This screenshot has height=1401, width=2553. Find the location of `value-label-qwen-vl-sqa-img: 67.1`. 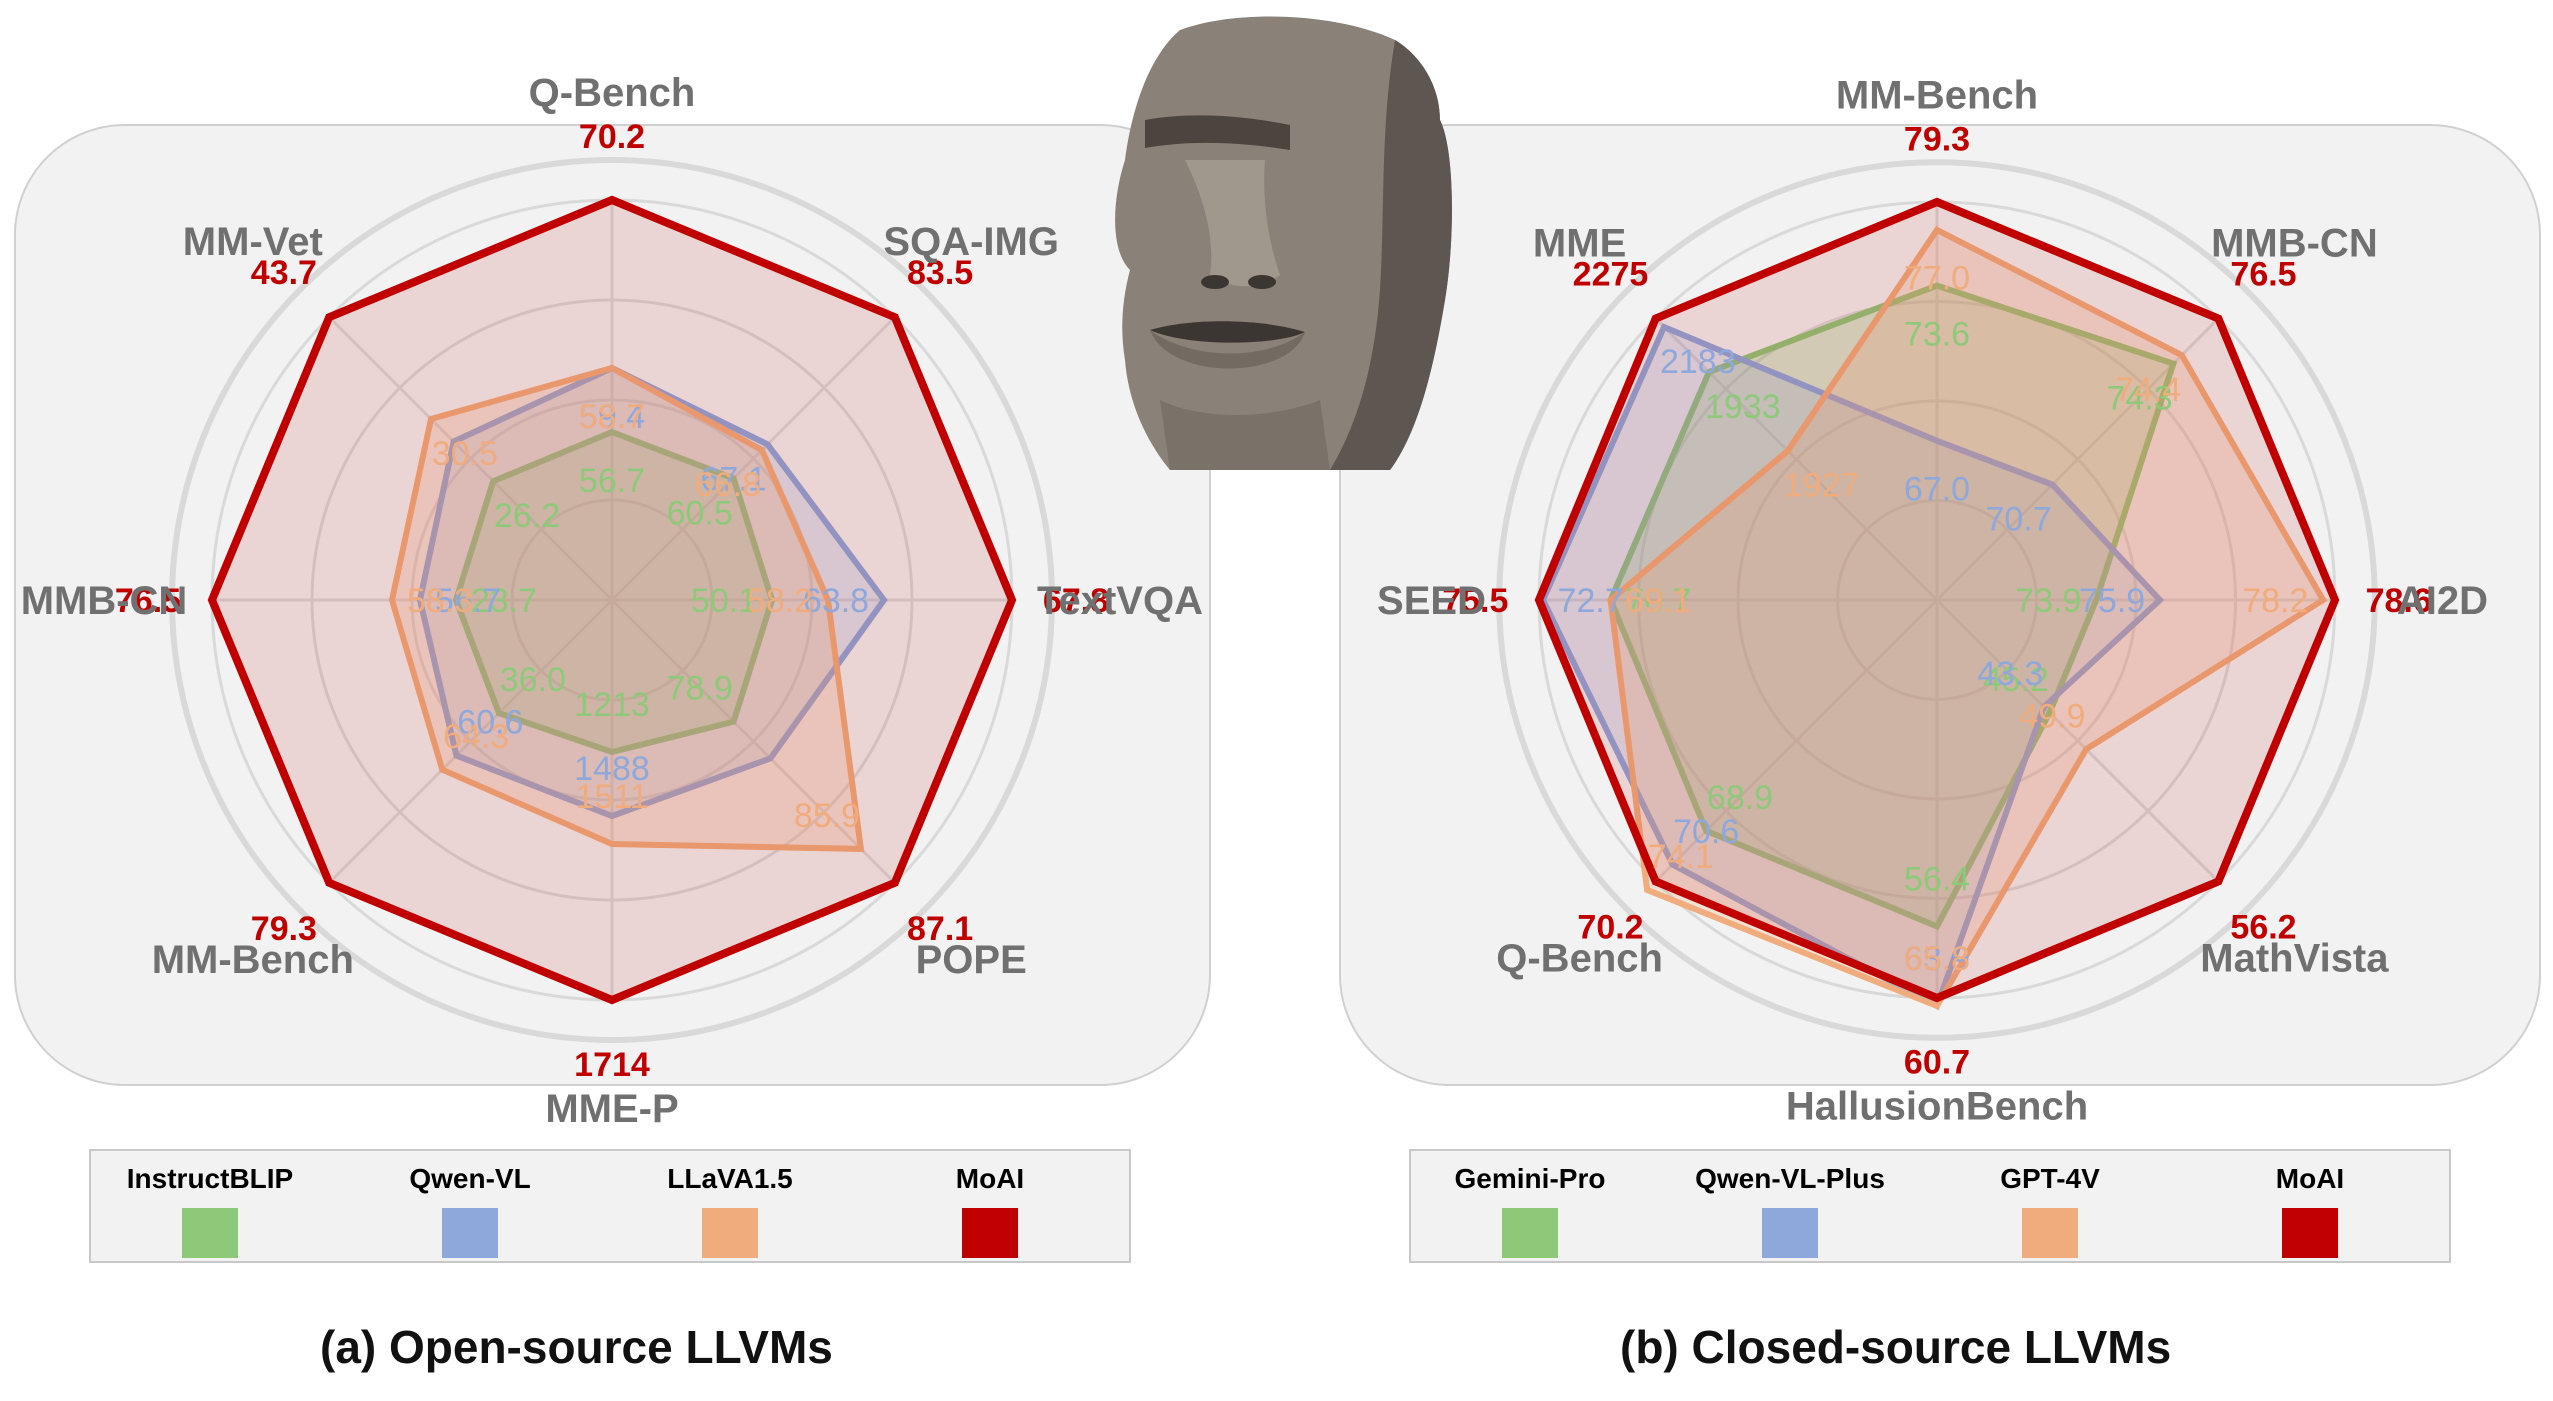

value-label-qwen-vl-sqa-img: 67.1 is located at coordinates (734, 479).